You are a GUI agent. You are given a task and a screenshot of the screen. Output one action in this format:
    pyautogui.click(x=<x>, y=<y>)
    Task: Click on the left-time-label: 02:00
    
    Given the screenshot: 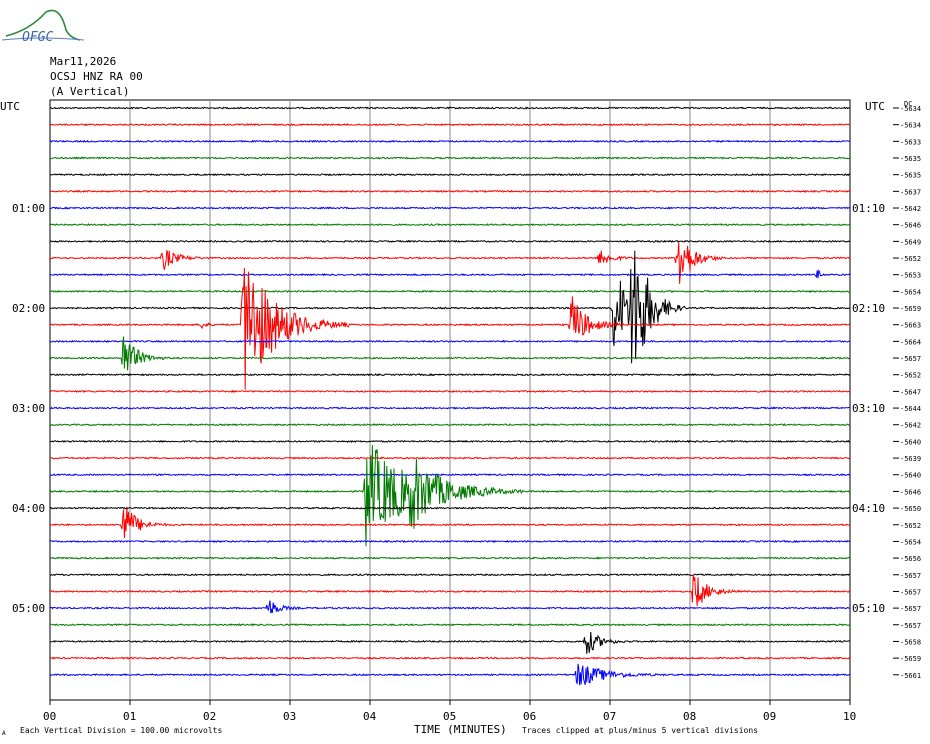 What is the action you would take?
    pyautogui.click(x=28, y=308)
    